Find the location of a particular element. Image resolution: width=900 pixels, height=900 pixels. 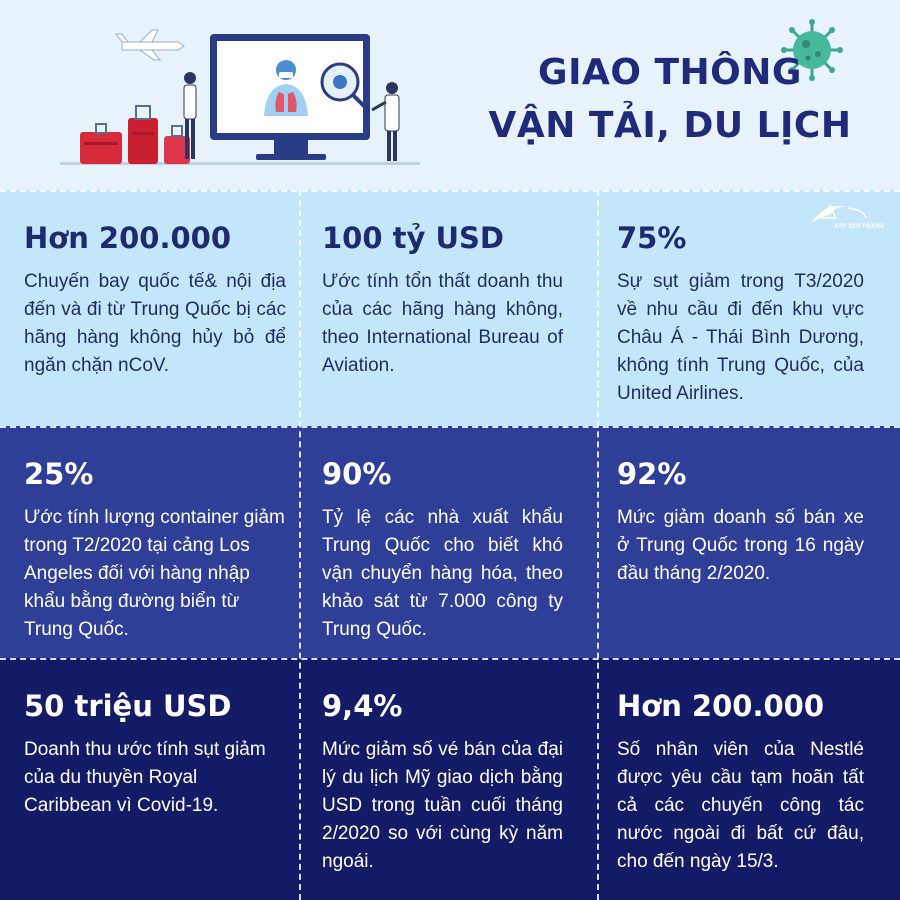

brand-logo-text: ATP SOFTWARE is located at coordinates (859, 227).